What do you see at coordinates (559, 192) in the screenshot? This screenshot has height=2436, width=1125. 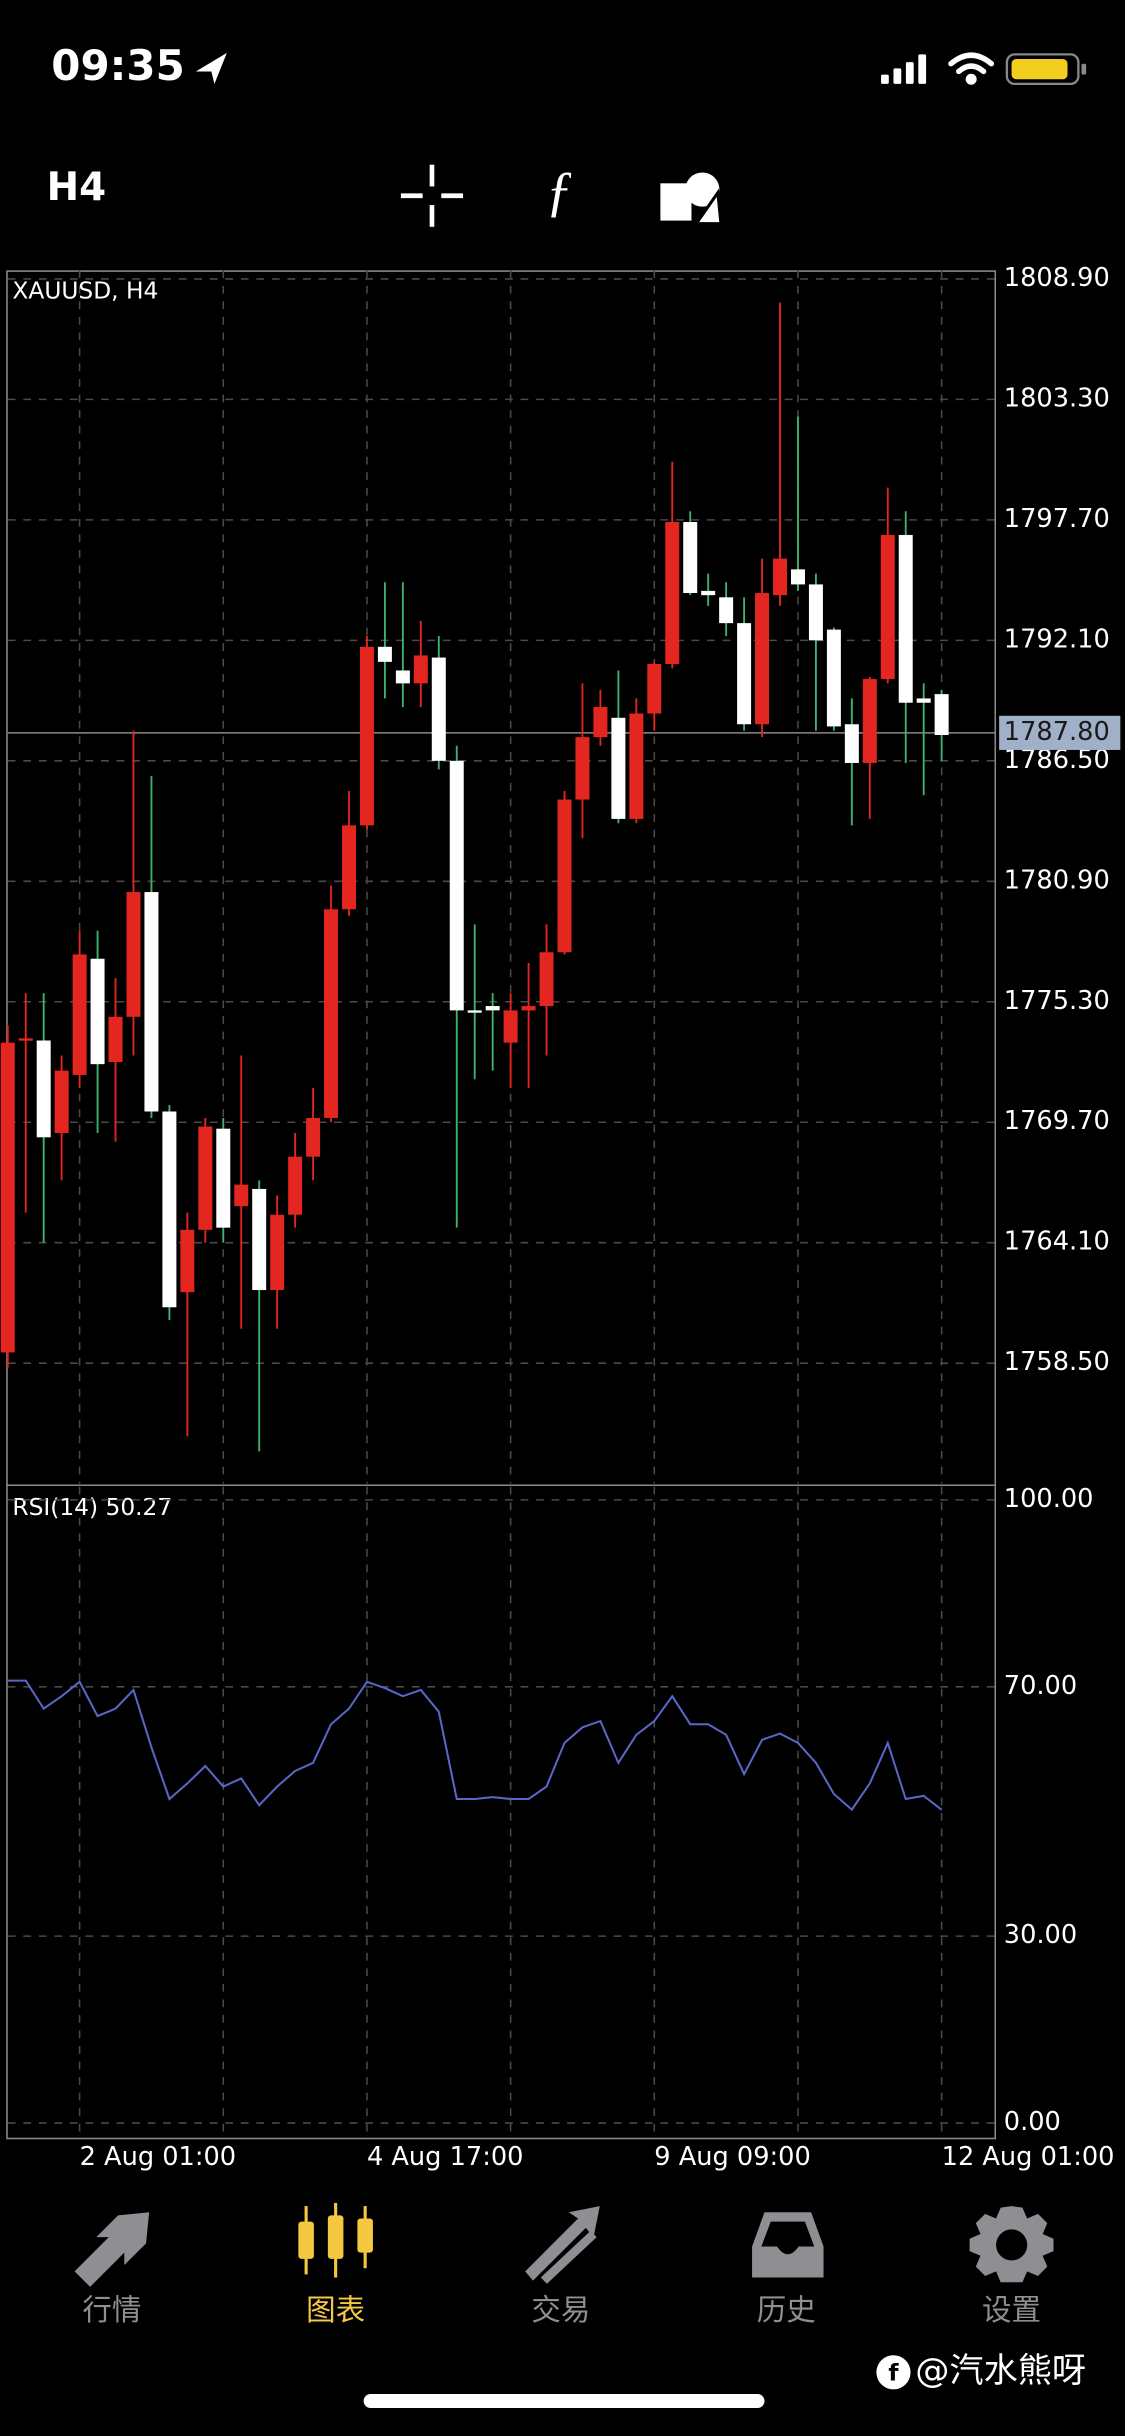 I see `indicator-button: ƒ` at bounding box center [559, 192].